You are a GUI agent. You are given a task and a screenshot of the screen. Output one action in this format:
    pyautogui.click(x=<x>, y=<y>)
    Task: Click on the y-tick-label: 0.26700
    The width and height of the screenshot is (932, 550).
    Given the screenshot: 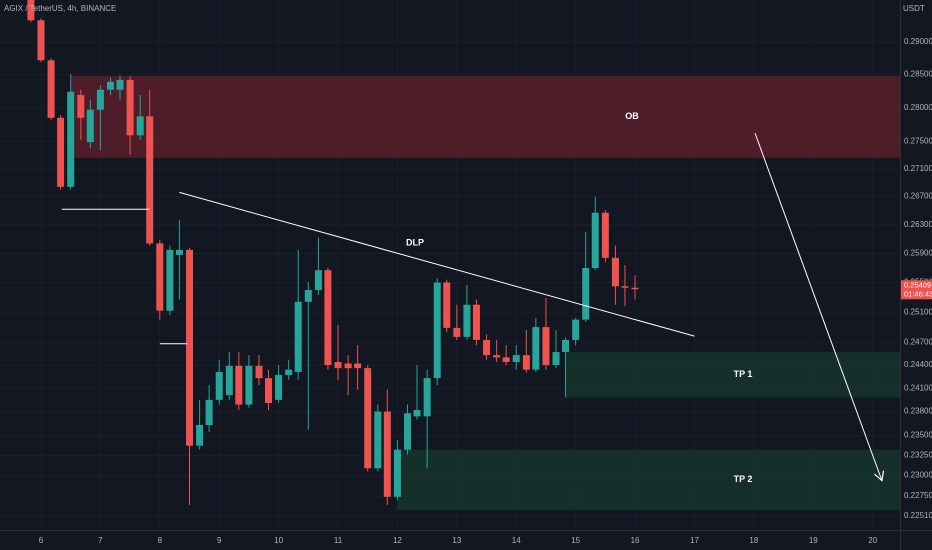 What is the action you would take?
    pyautogui.click(x=918, y=196)
    